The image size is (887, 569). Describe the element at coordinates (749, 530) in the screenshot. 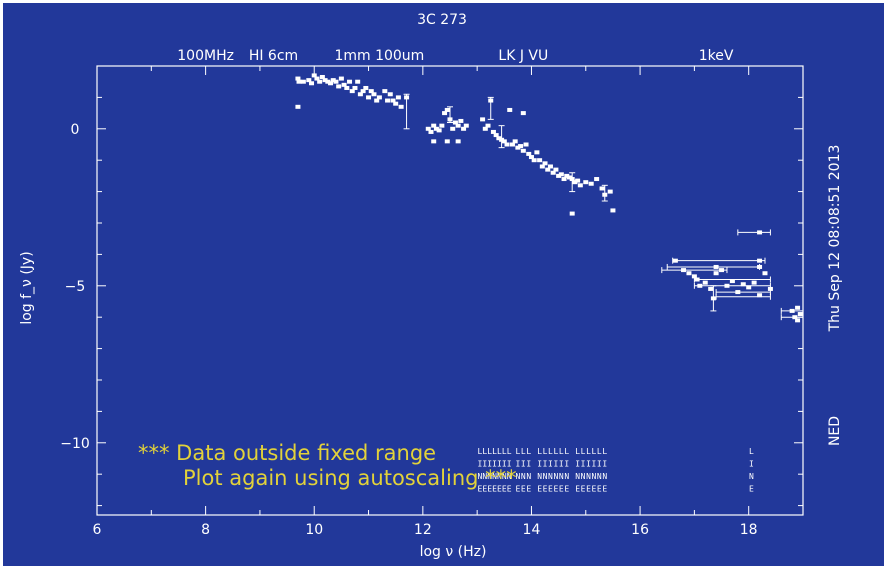

I see `x-tick-label: 18` at that location.